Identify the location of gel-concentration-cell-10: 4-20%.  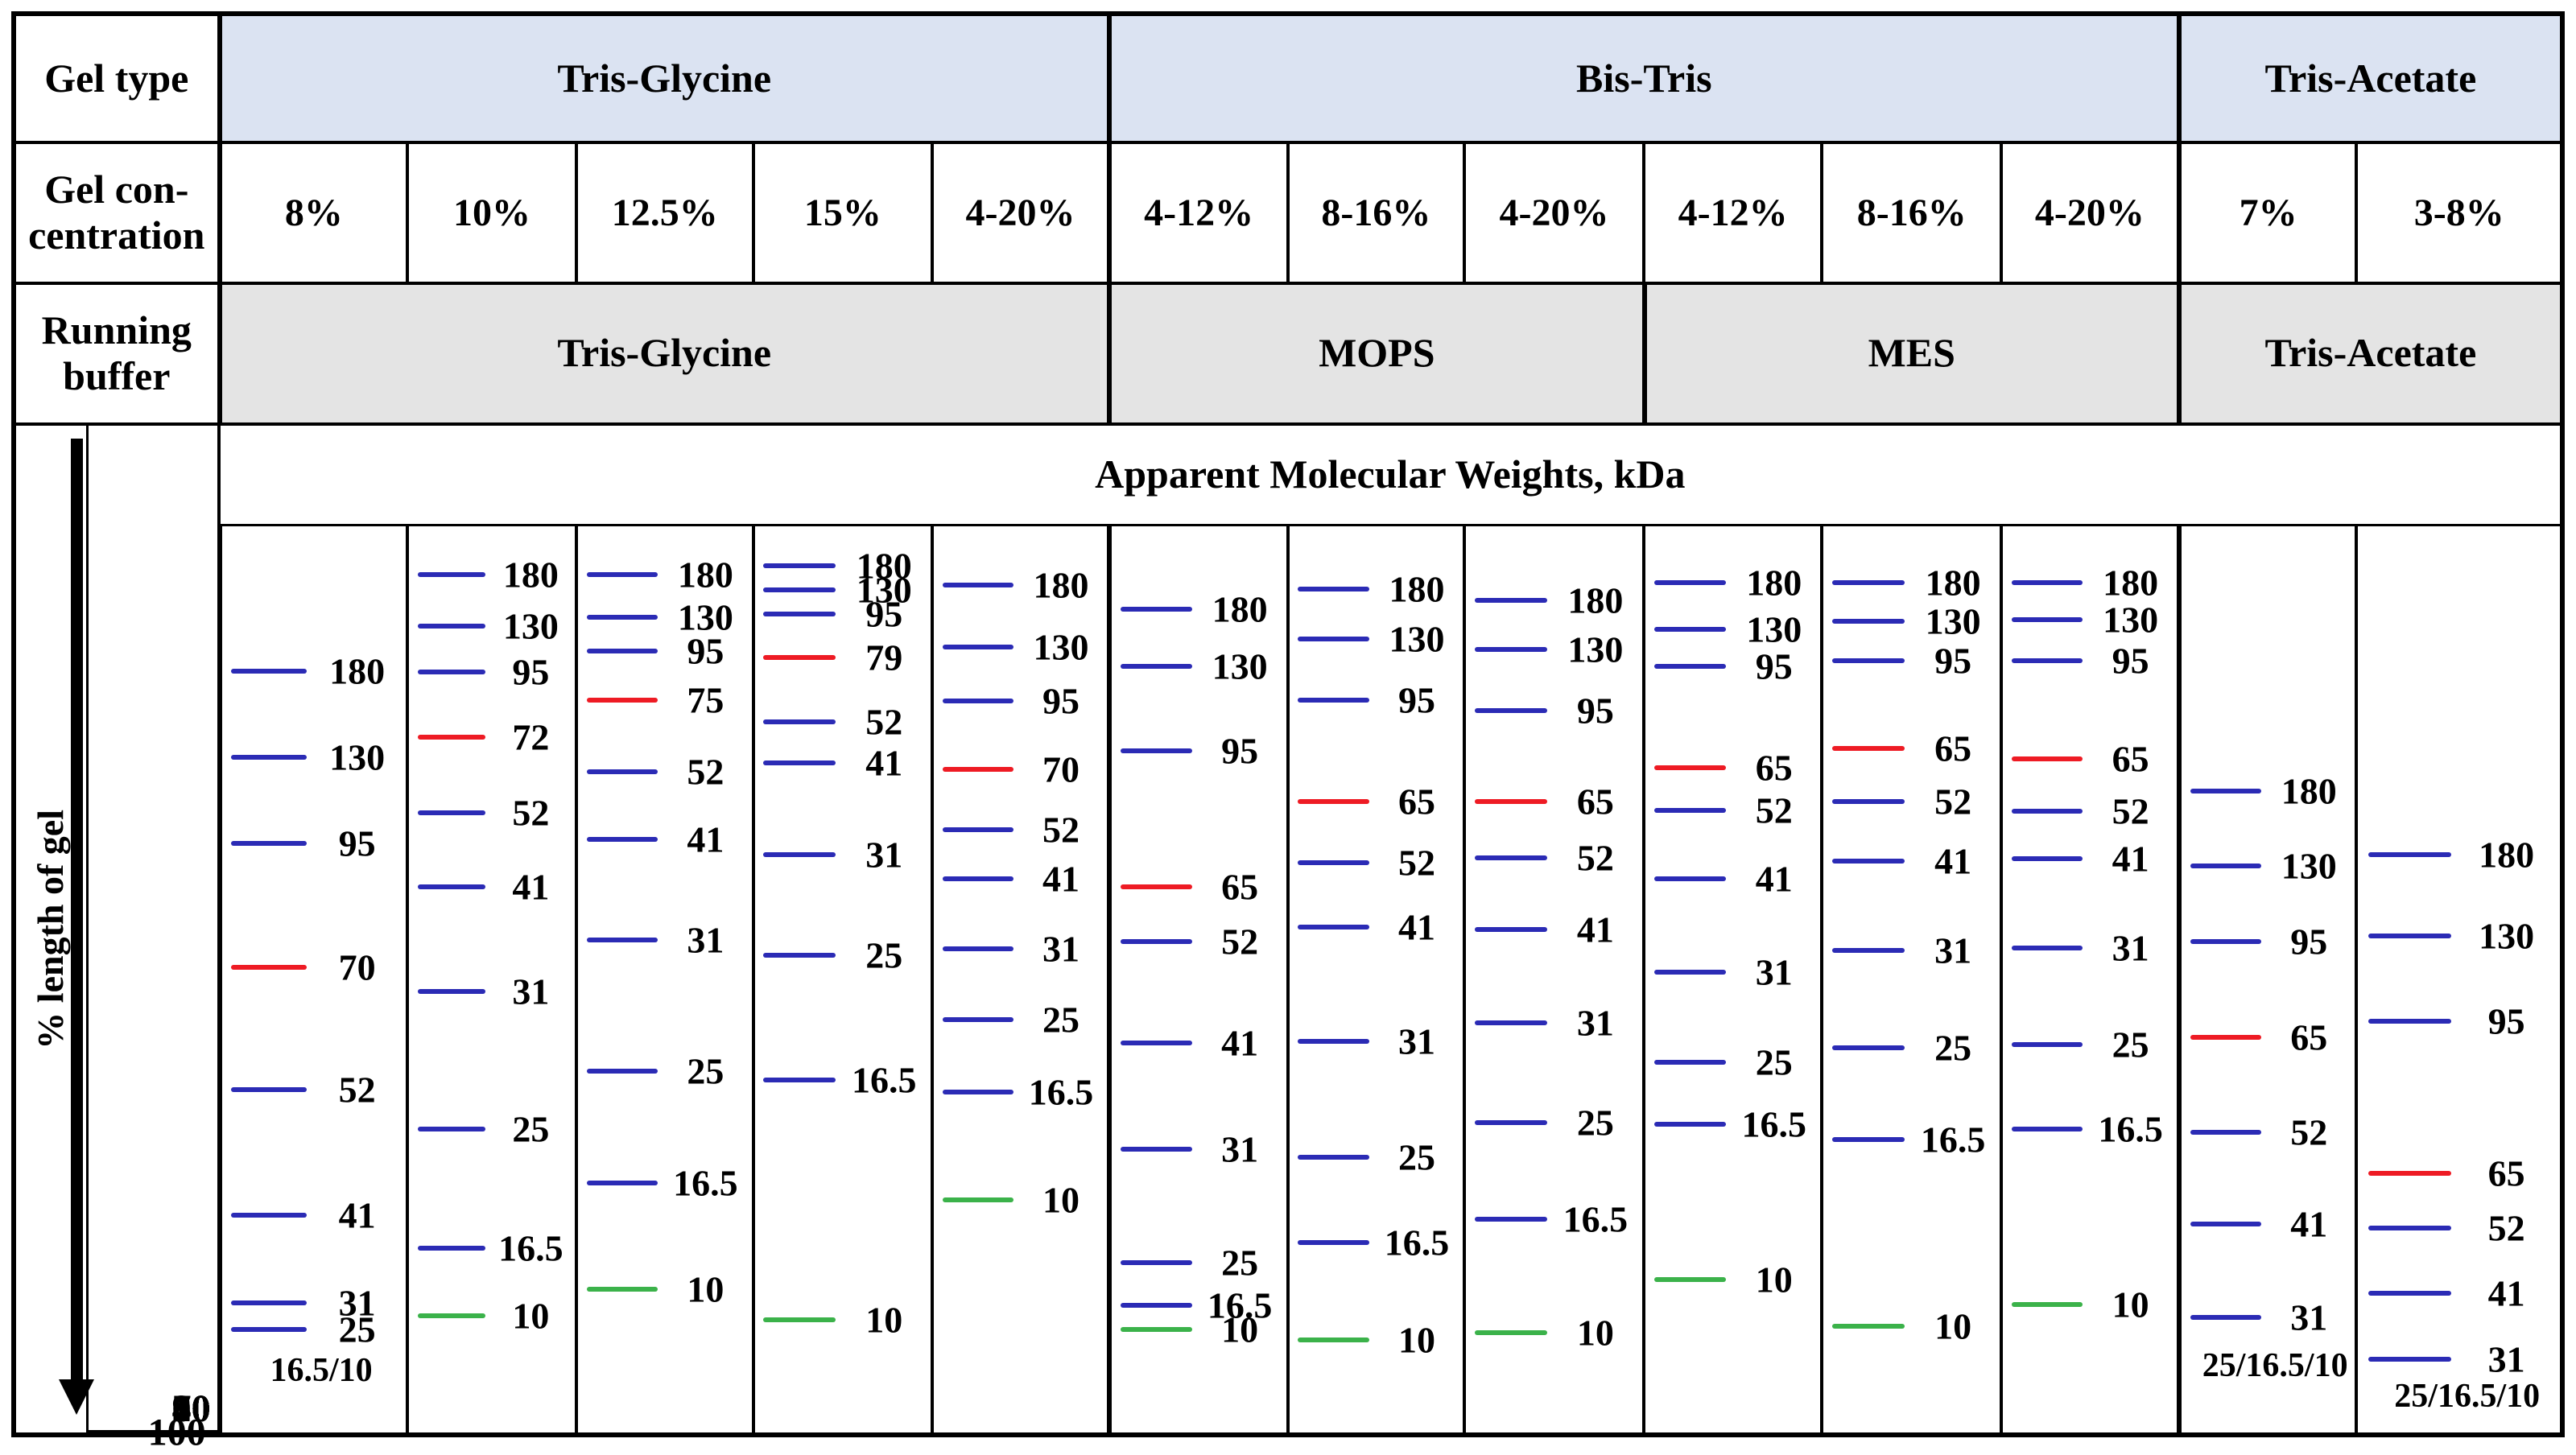
(2088, 211).